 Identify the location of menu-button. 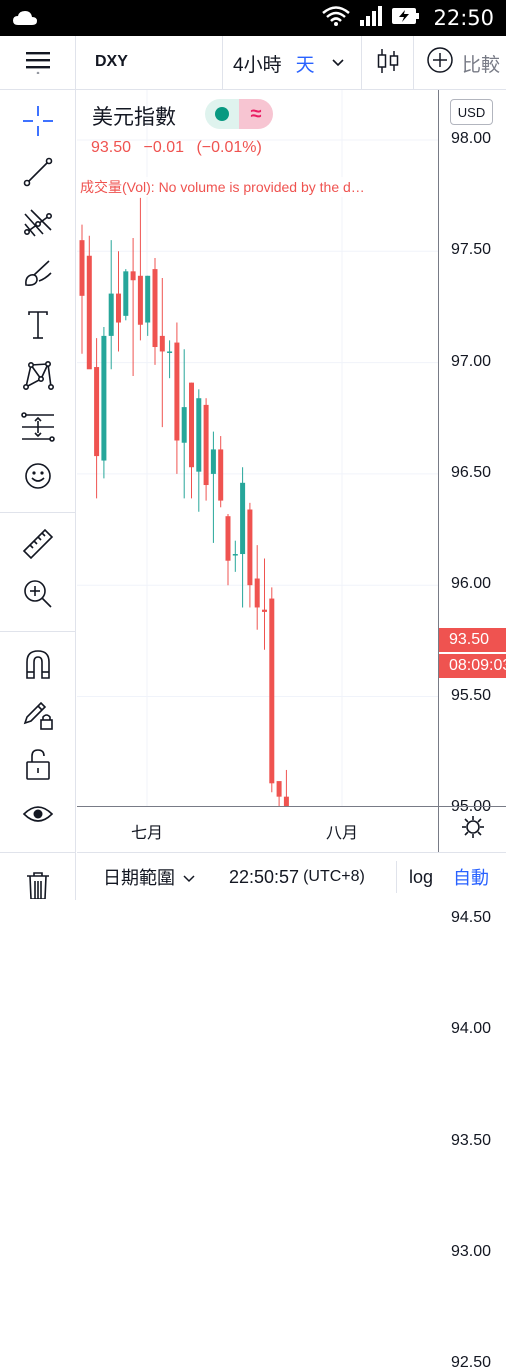
(38, 63).